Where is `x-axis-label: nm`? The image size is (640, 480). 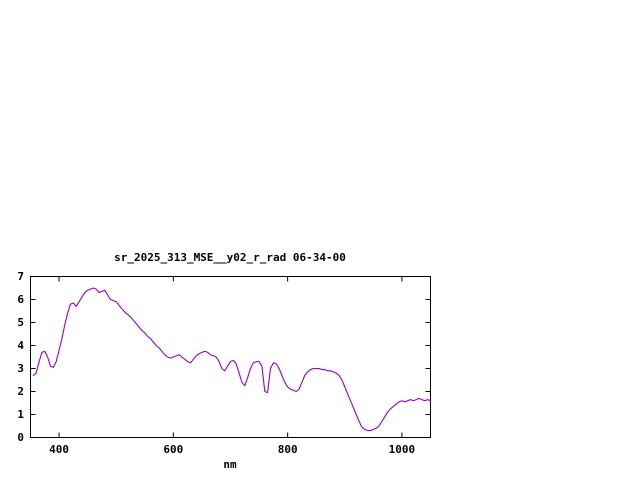 x-axis-label: nm is located at coordinates (230, 464).